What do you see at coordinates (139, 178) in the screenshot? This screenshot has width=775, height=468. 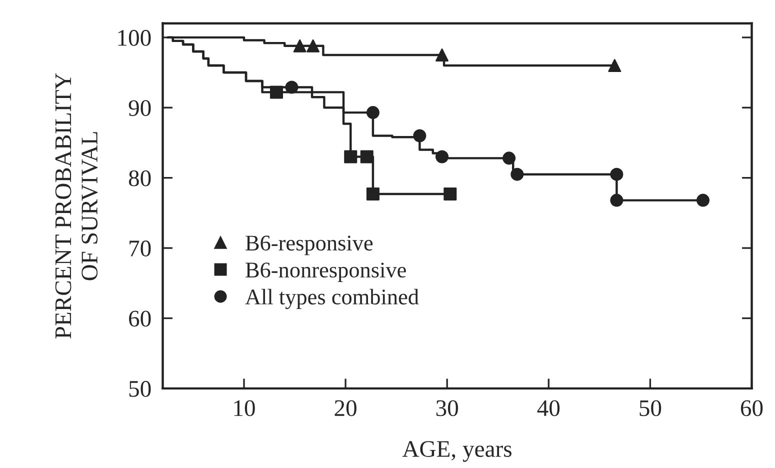 I see `y-tick-label: 80` at bounding box center [139, 178].